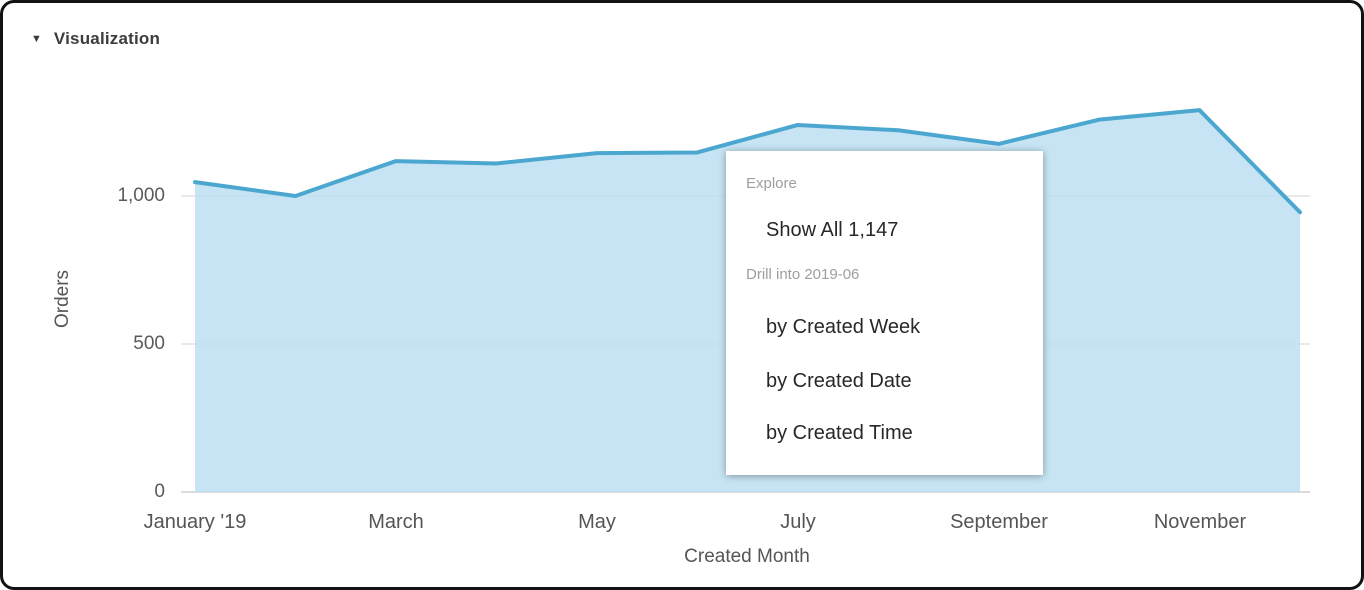 Image resolution: width=1364 pixels, height=590 pixels. Describe the element at coordinates (195, 522) in the screenshot. I see `x-tick-january-19: January '19` at that location.